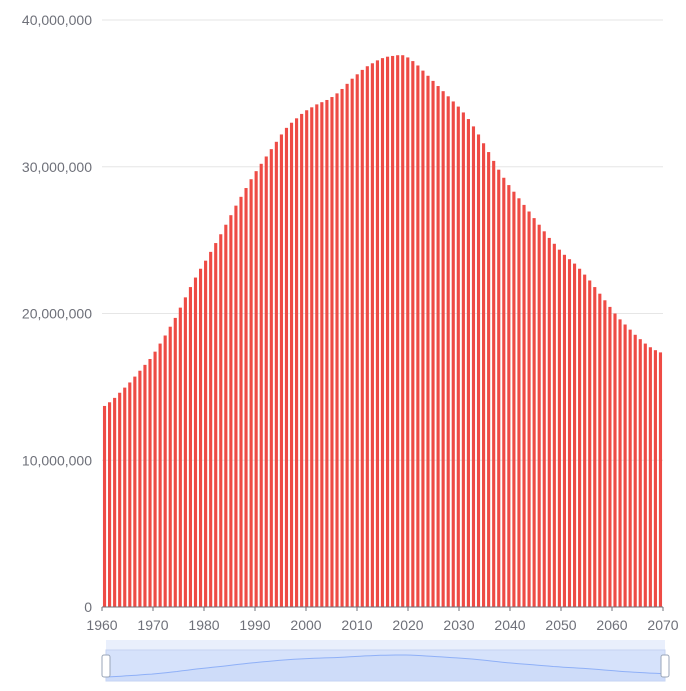  I want to click on data-zoom-slider, so click(385, 661).